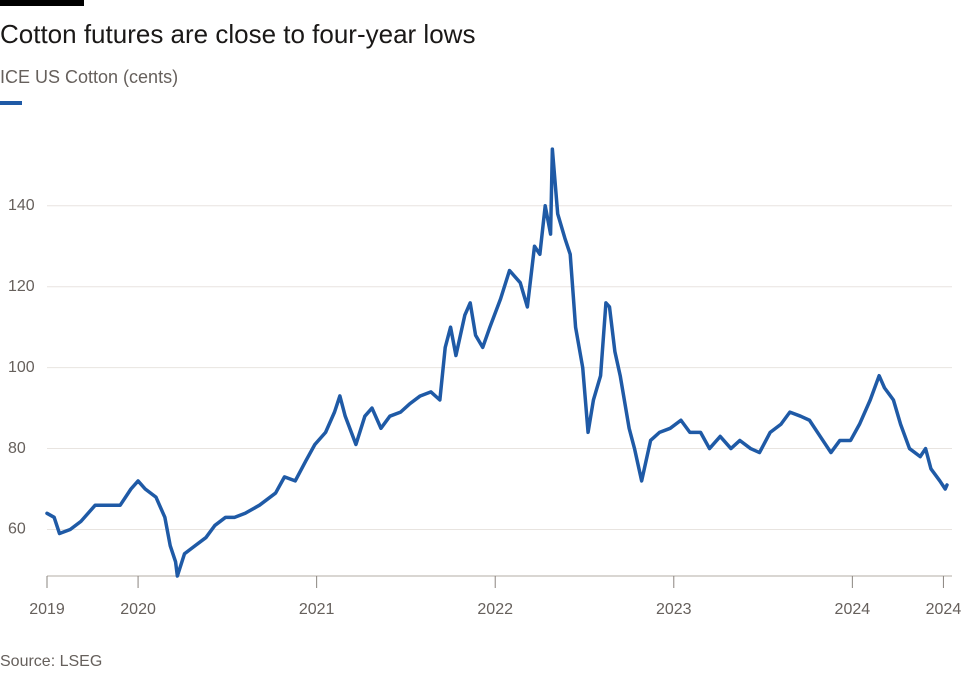 The width and height of the screenshot is (979, 700). What do you see at coordinates (21, 367) in the screenshot?
I see `y-tick-label: 100` at bounding box center [21, 367].